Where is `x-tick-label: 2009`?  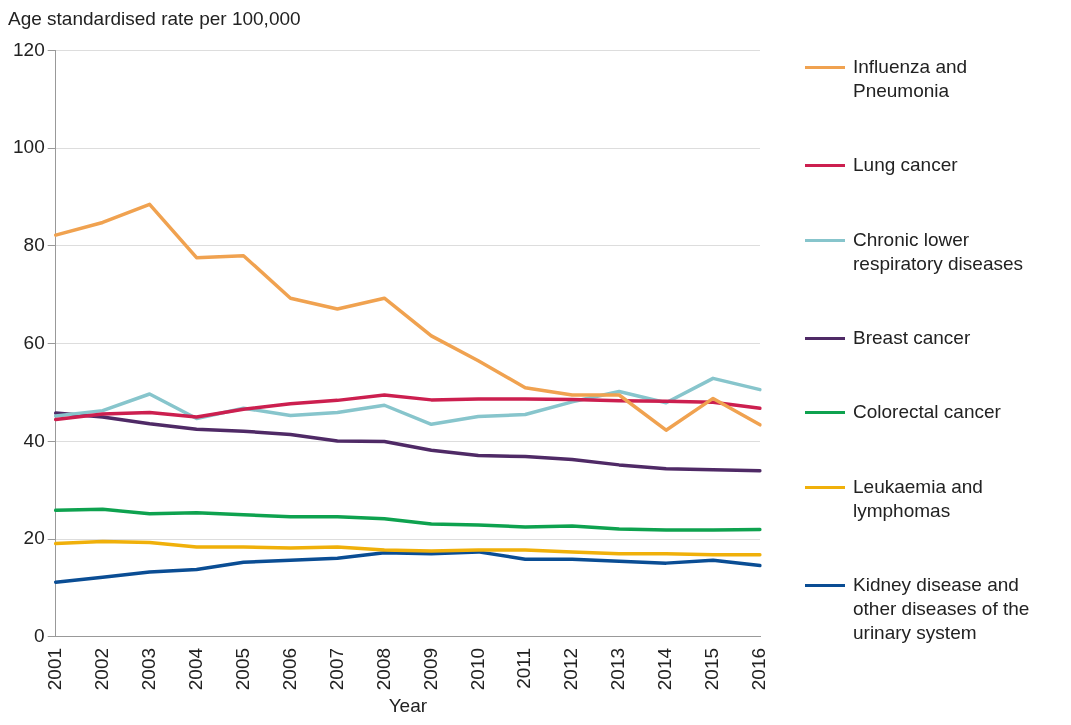 x-tick-label: 2009 is located at coordinates (430, 669).